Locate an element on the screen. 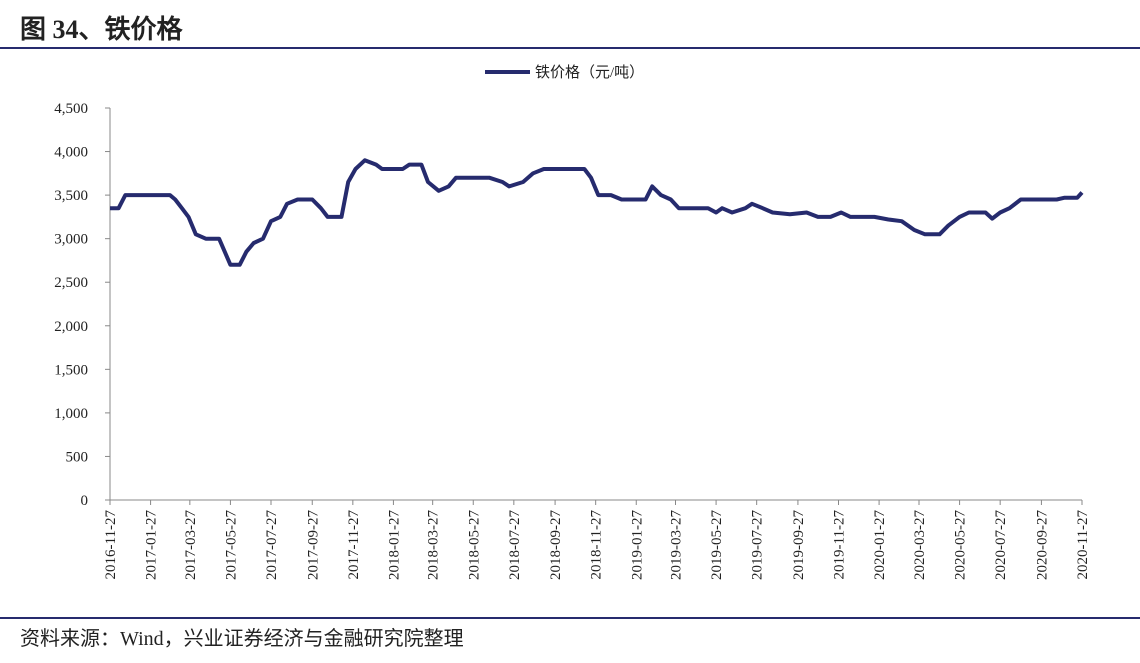  legend-label: 铁价格（元/吨） is located at coordinates (589, 72).